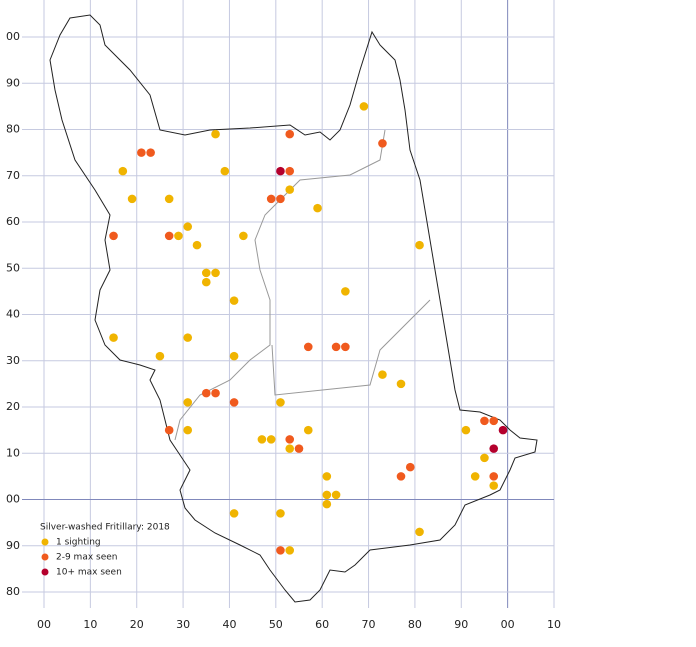 Image resolution: width=696 pixels, height=647 pixels. What do you see at coordinates (13, 591) in the screenshot?
I see `y-tick-label: 80` at bounding box center [13, 591].